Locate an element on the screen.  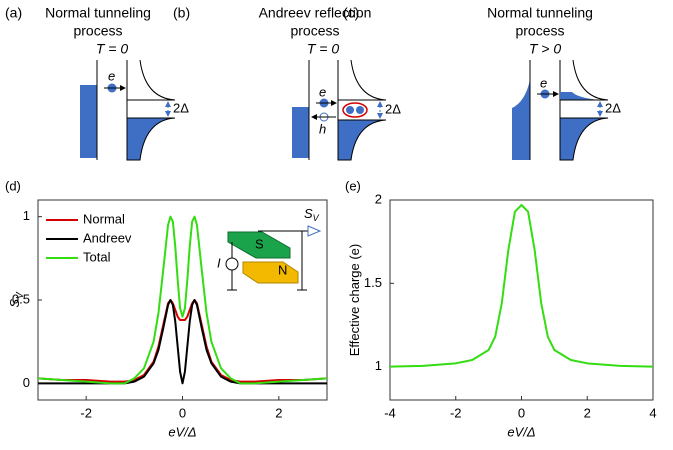
s-block is located at coordinates (259, 245).